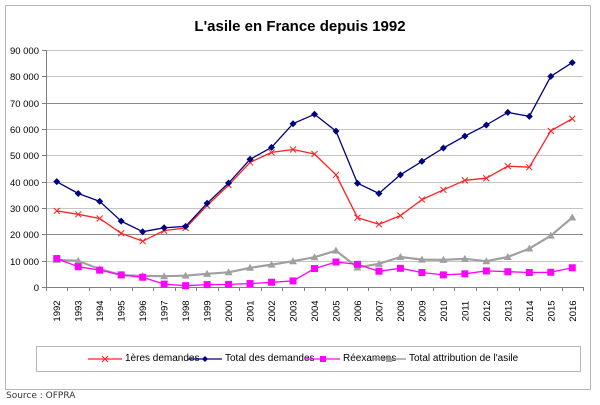 The image size is (600, 405). Describe the element at coordinates (24, 156) in the screenshot. I see `y-tick-label: 50 000` at that location.